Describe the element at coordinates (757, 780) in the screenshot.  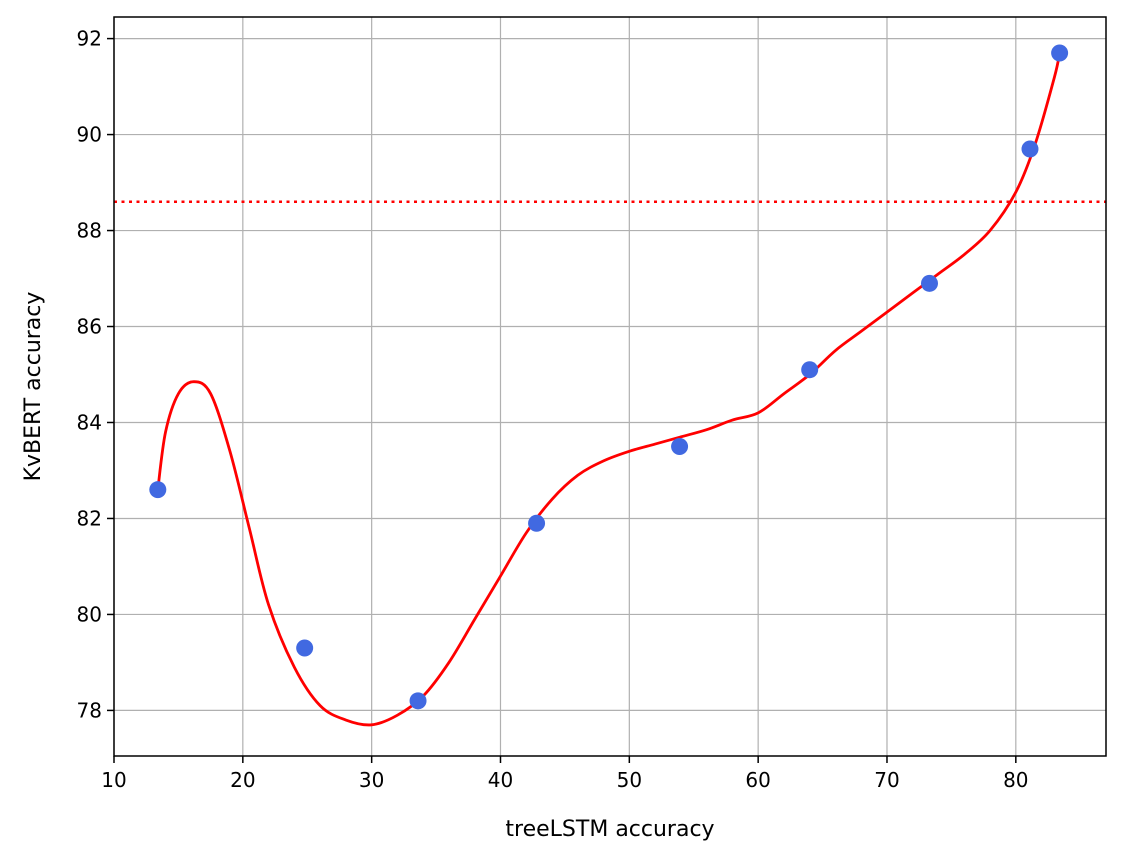
I see `x-tick-label: 60` at that location.